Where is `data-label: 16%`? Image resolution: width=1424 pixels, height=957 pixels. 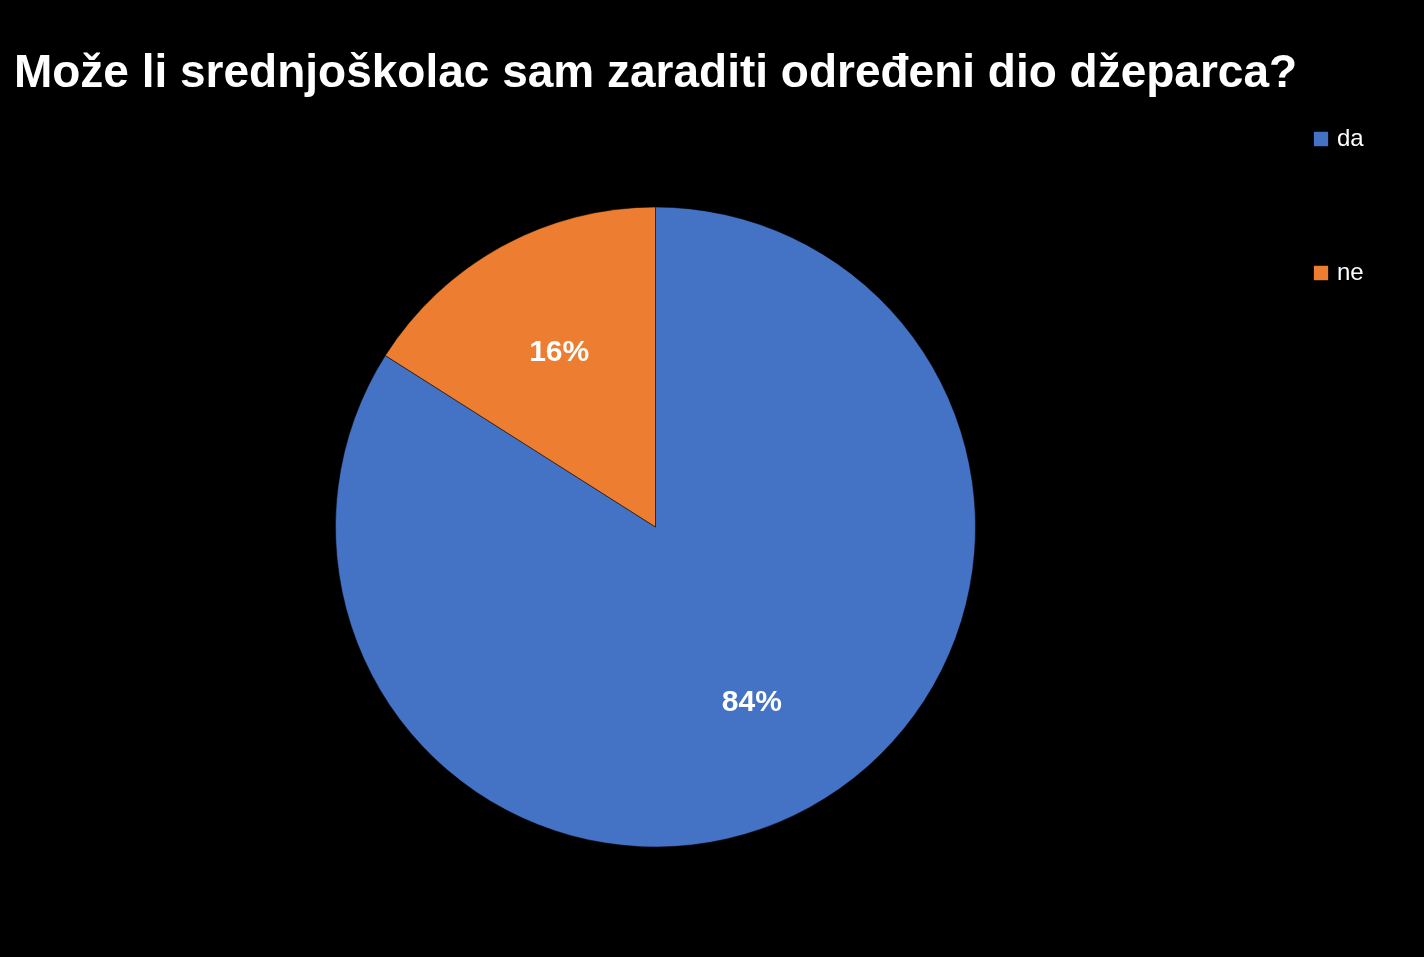 data-label: 16% is located at coordinates (559, 350).